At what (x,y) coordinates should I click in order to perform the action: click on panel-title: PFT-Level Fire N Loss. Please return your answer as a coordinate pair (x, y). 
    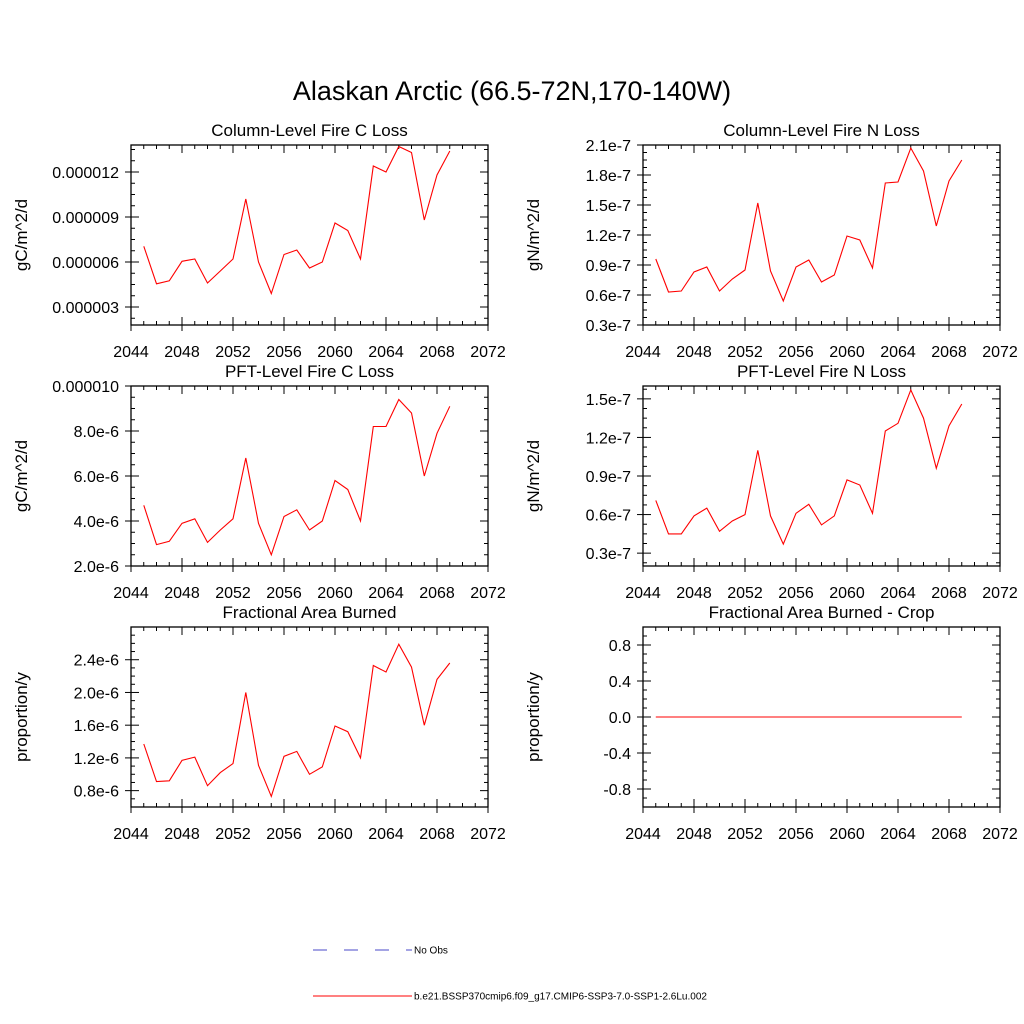
    Looking at the image, I should click on (821, 371).